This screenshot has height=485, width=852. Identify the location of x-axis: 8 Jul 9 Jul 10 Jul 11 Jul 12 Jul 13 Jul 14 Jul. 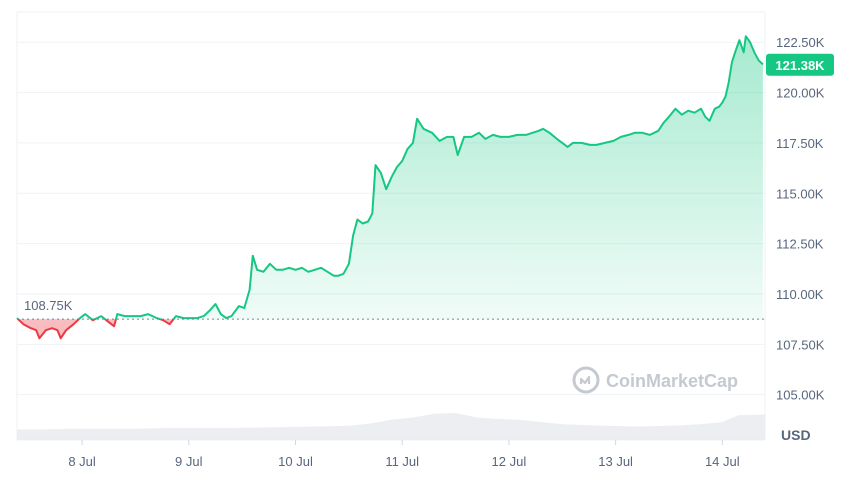
(404, 454).